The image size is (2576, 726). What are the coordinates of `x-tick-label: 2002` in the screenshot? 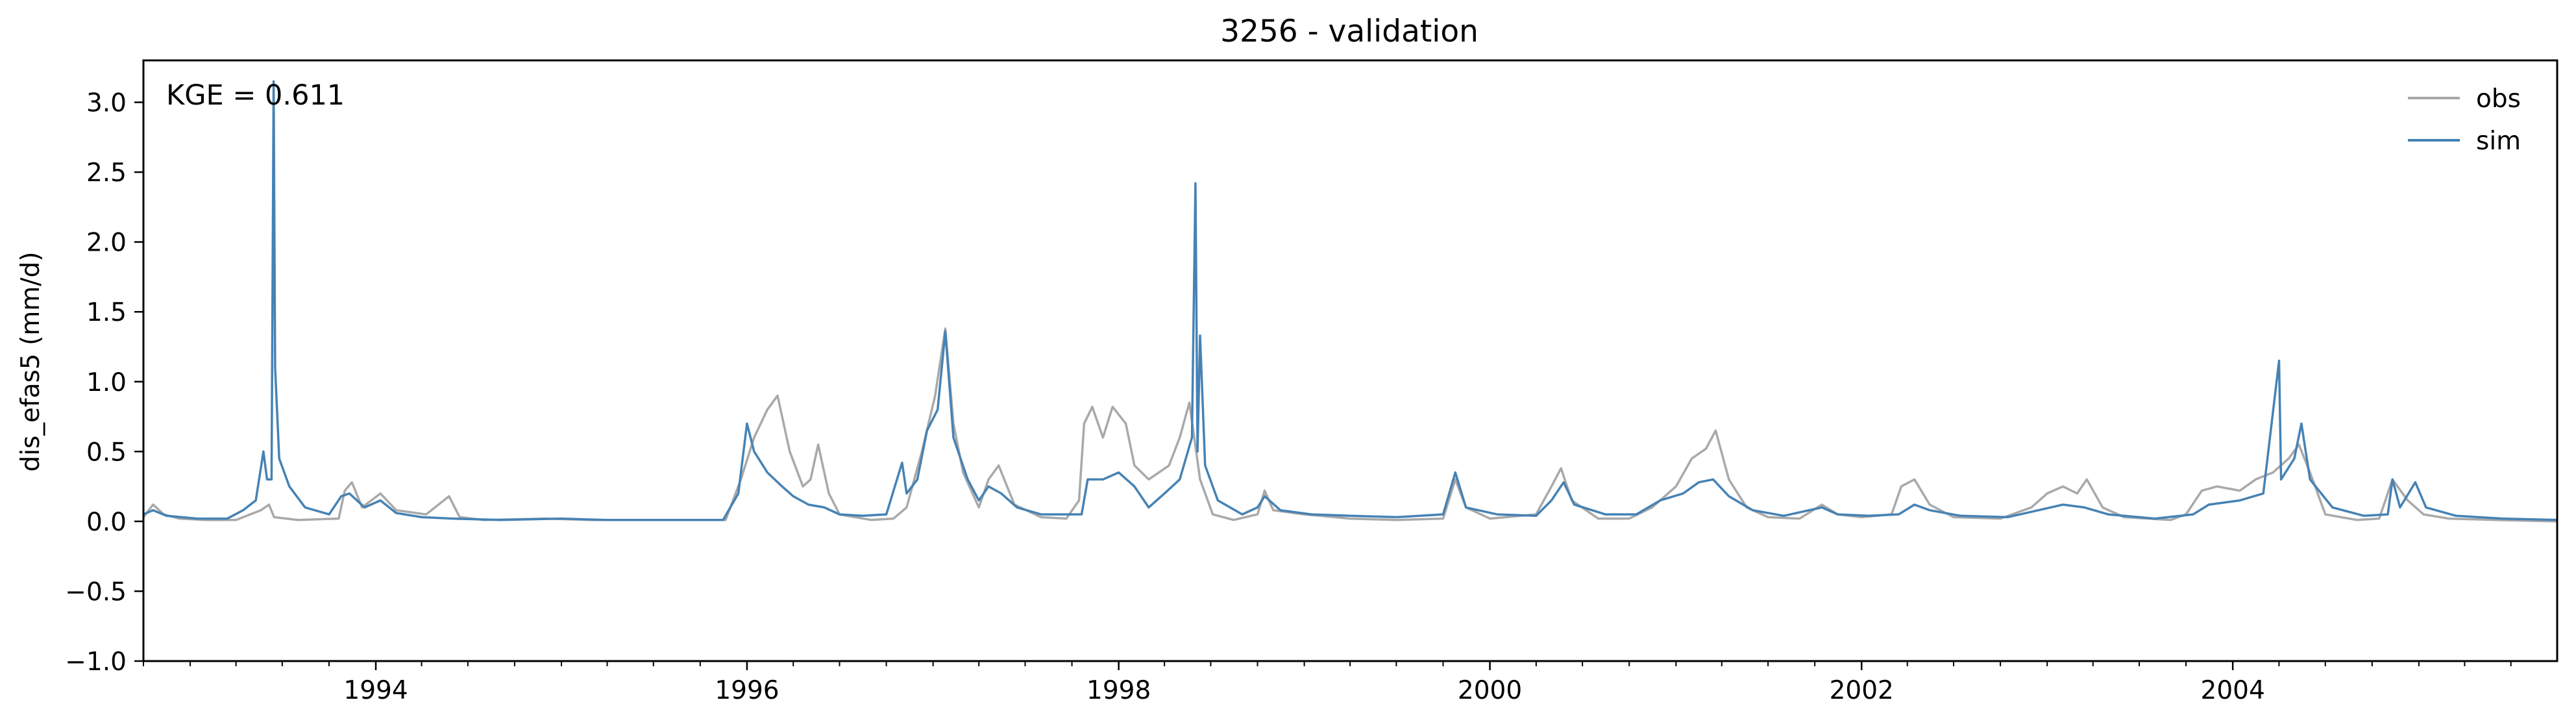 It's located at (1862, 690).